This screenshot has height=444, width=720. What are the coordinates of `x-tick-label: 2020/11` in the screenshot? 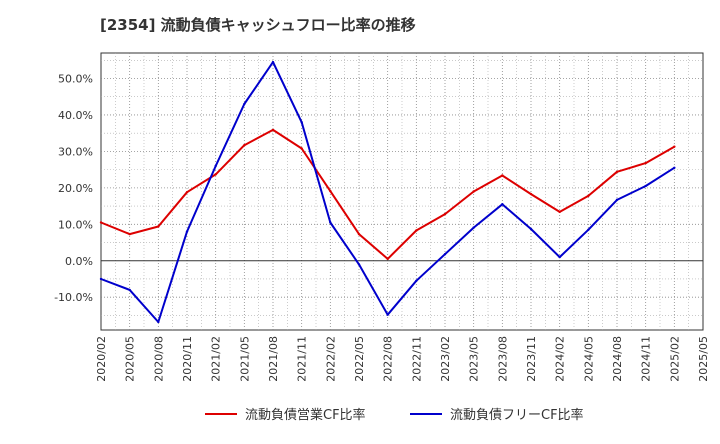 It's located at (187, 359).